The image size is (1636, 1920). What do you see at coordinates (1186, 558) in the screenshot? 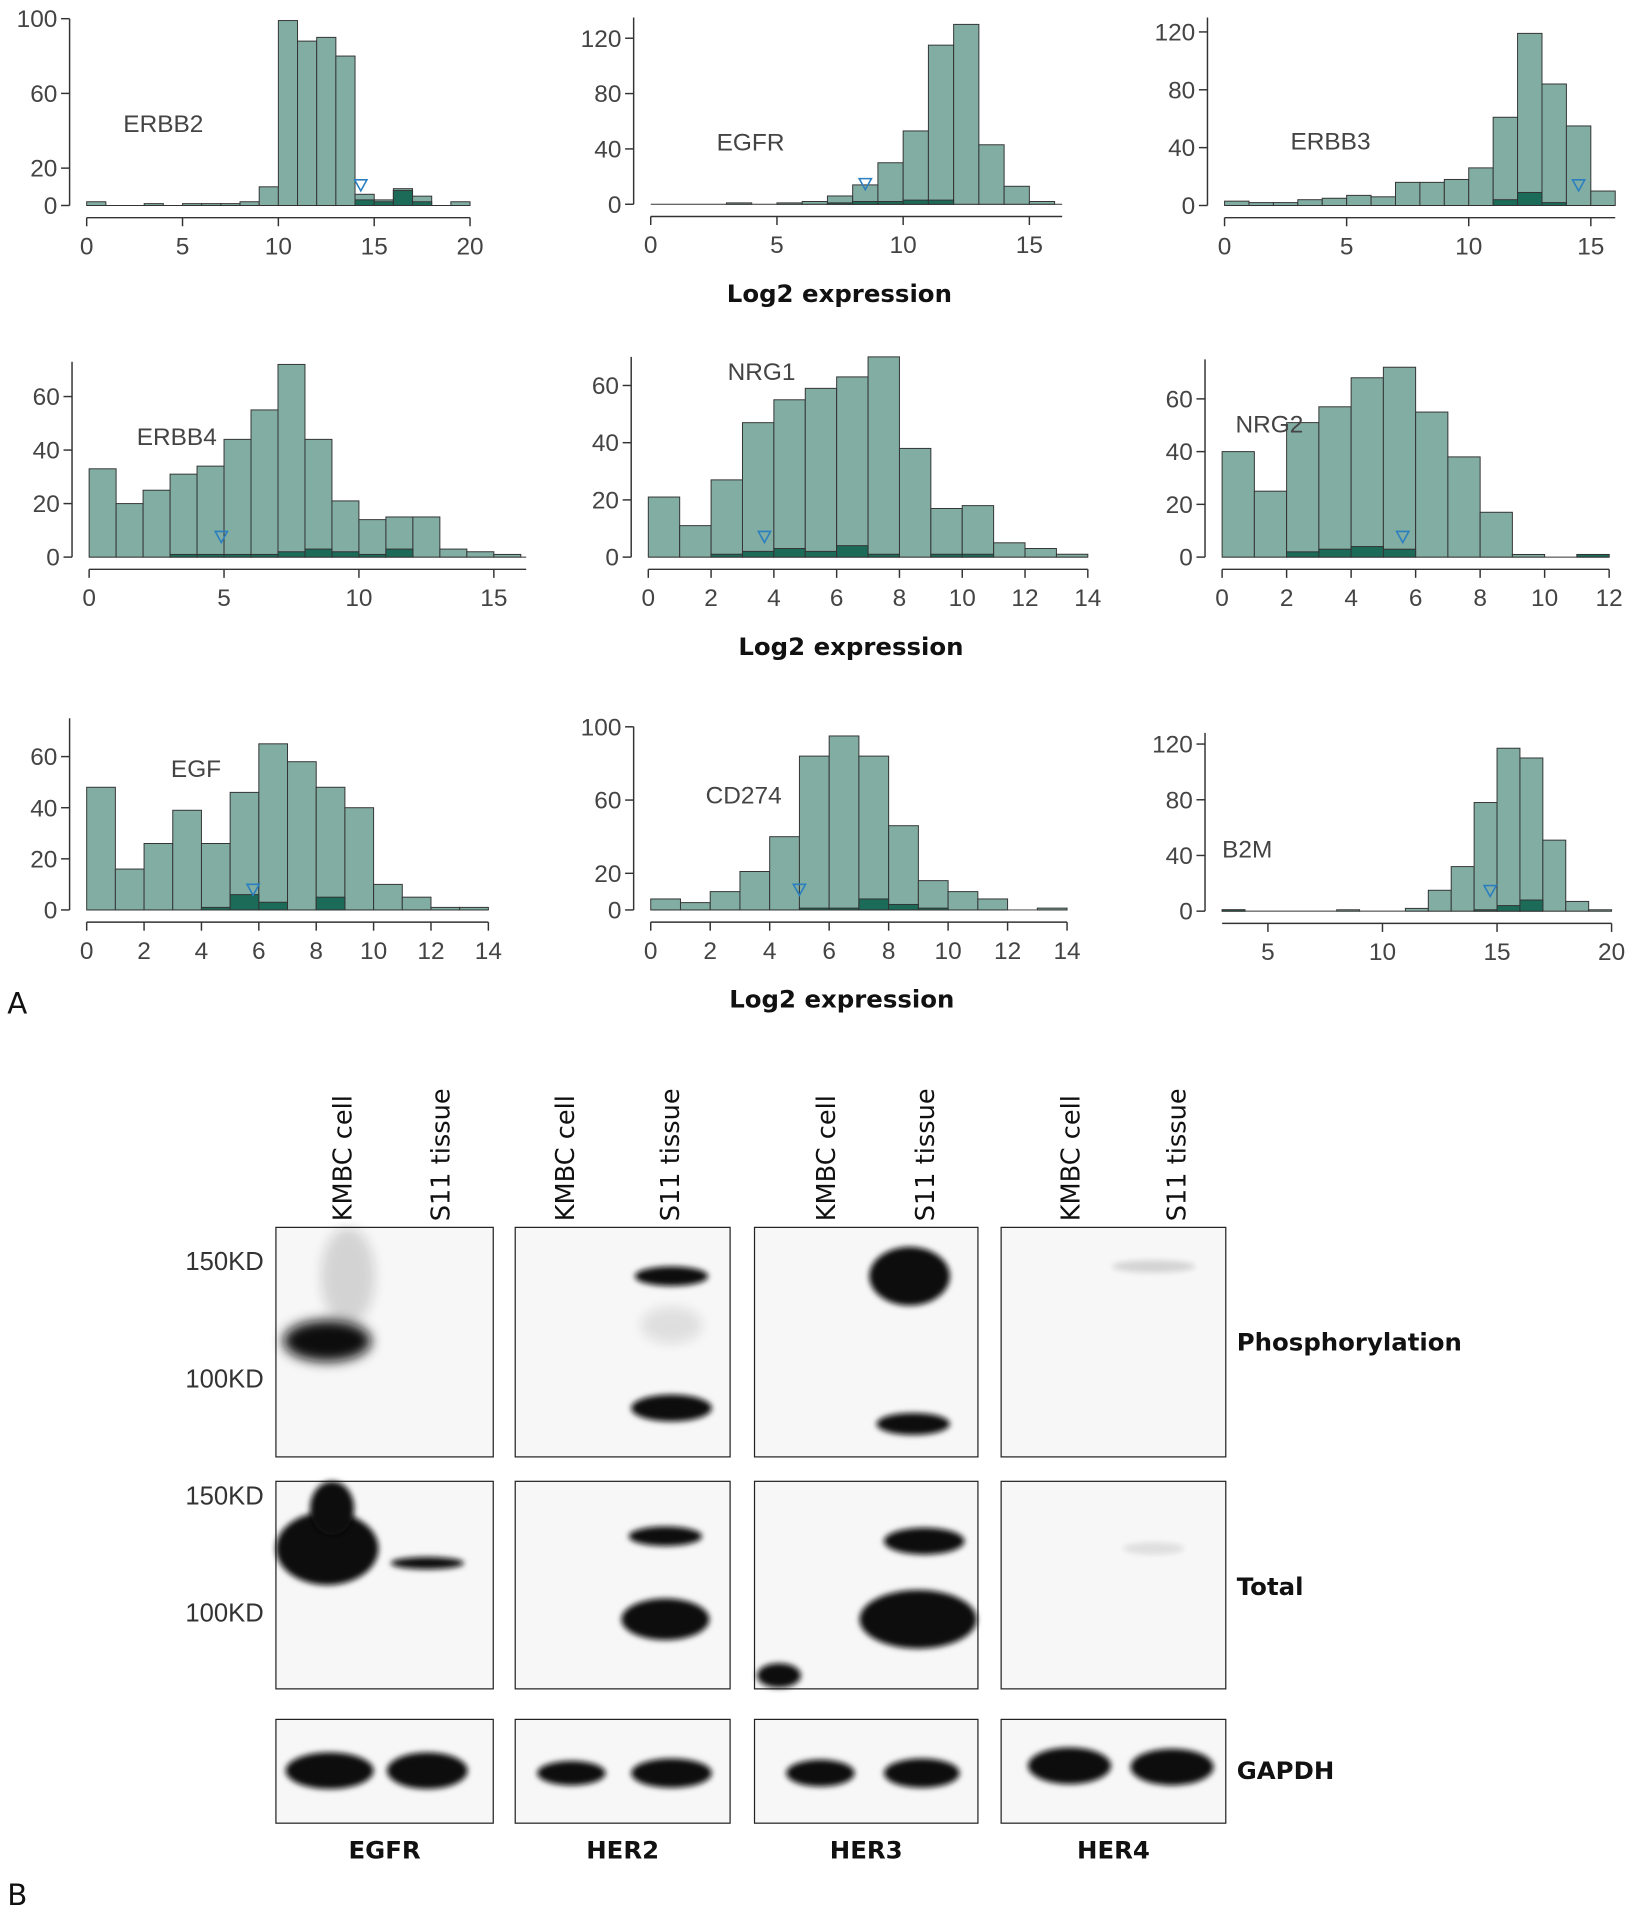
I see `y-tick-label: 0` at bounding box center [1186, 558].